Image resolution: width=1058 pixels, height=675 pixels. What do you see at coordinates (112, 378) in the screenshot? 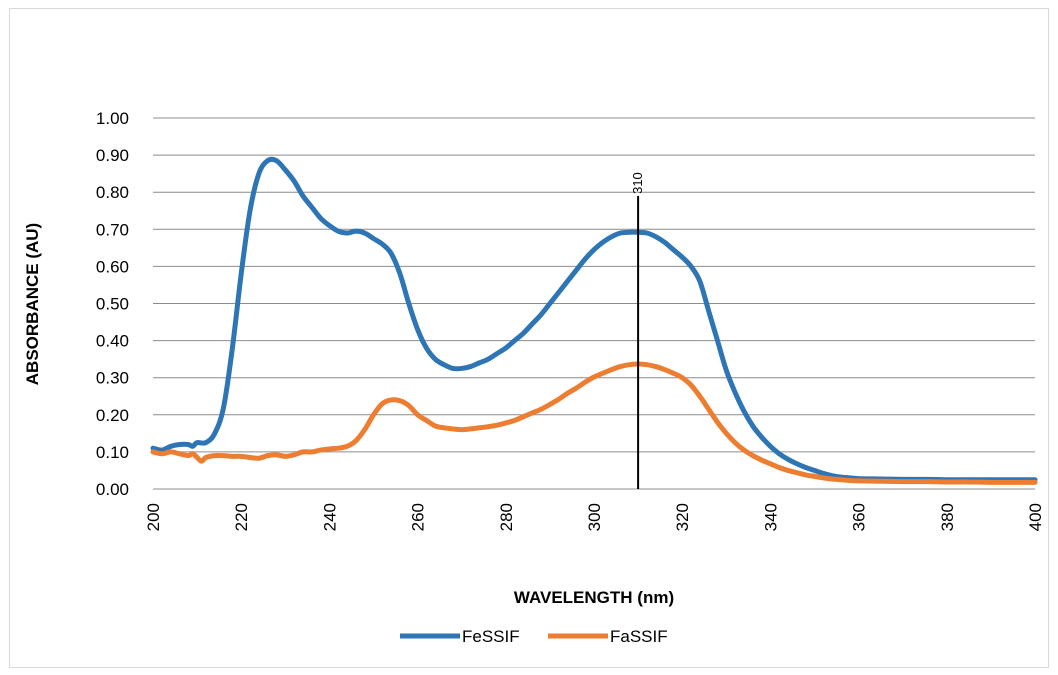
I see `y-tick-label: 0.30` at bounding box center [112, 378].